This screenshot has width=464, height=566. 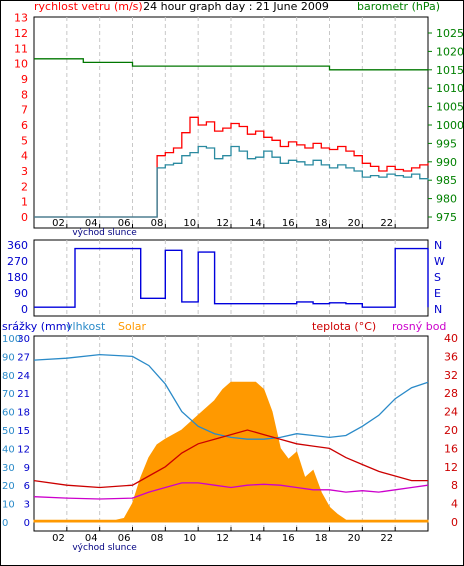 What do you see at coordinates (88, 6) in the screenshot?
I see `wind-speed-axis-label: rychlost vetru (m/s)` at bounding box center [88, 6].